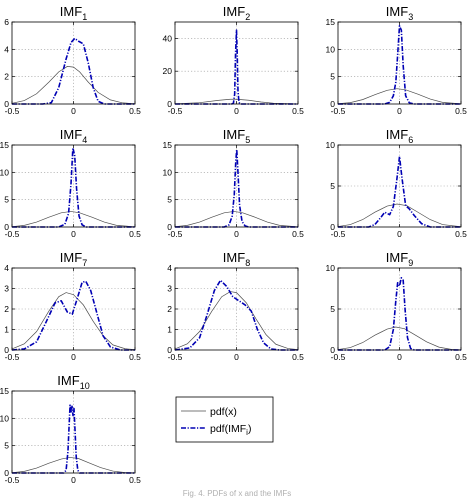  I want to click on subplot-title-sub: 5, so click(247, 140).